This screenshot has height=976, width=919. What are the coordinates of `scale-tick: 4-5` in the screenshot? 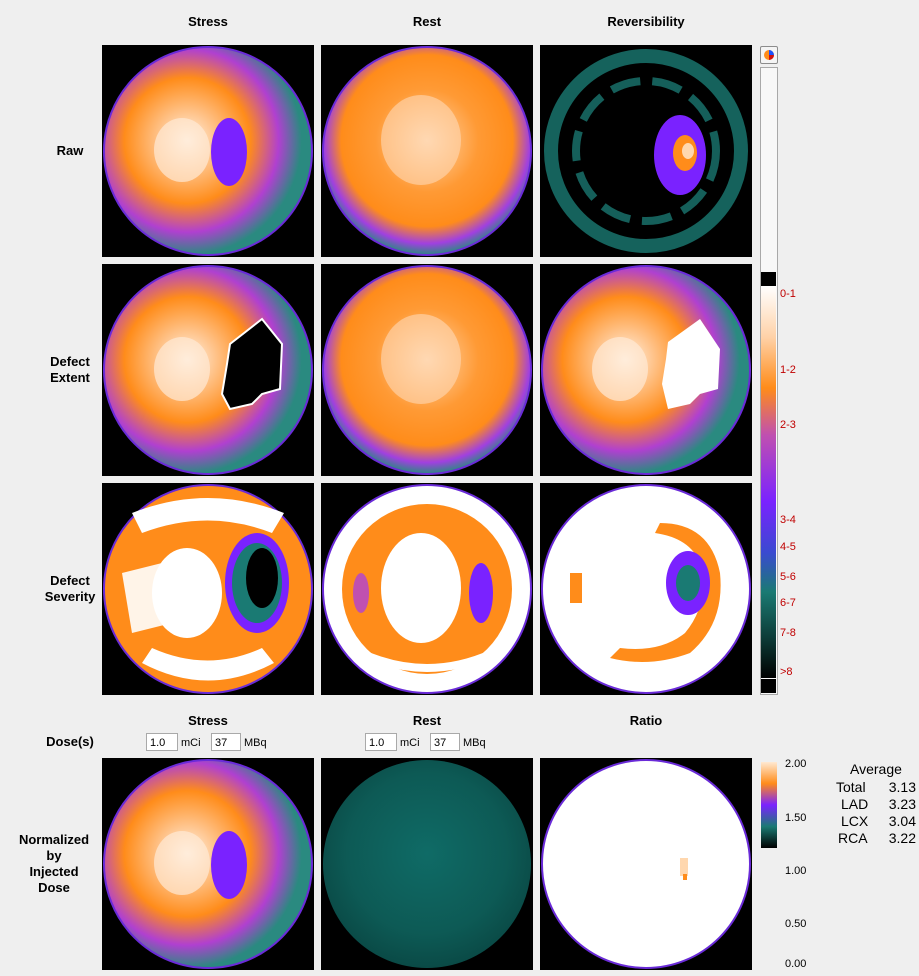 It's located at (788, 547).